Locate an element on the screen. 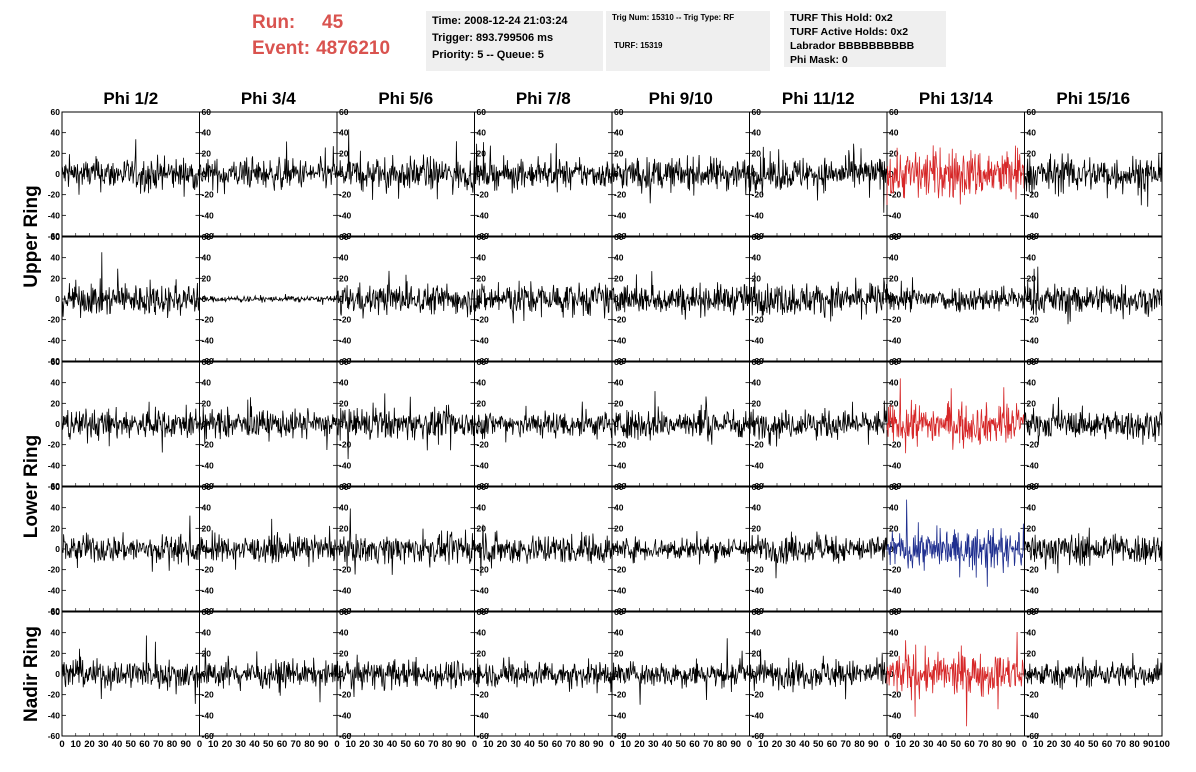 This screenshot has width=1196, height=772. run-event-box: Run: 45 Event: 4876210 is located at coordinates (321, 36).